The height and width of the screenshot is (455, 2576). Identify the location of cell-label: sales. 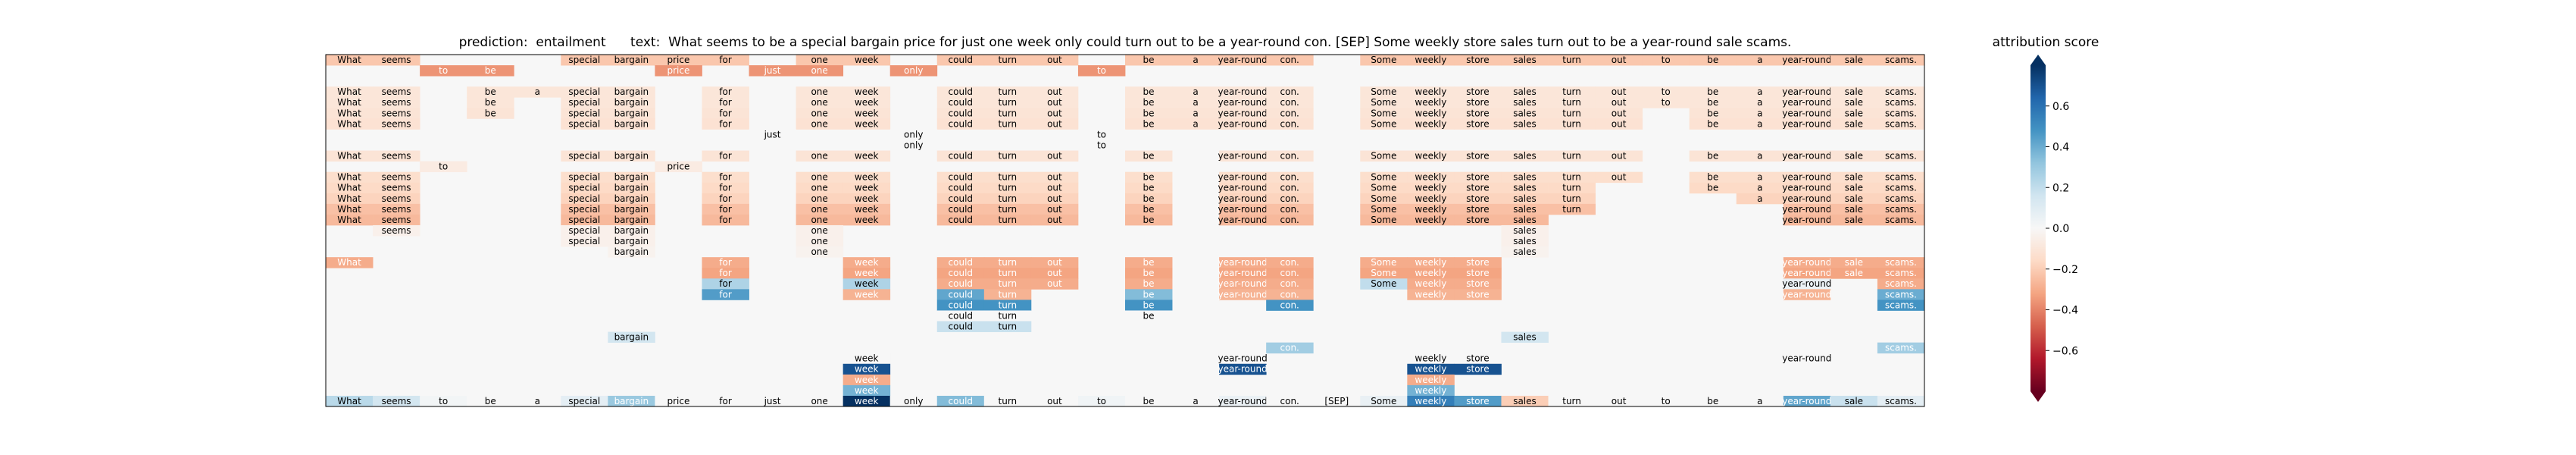
(1525, 60).